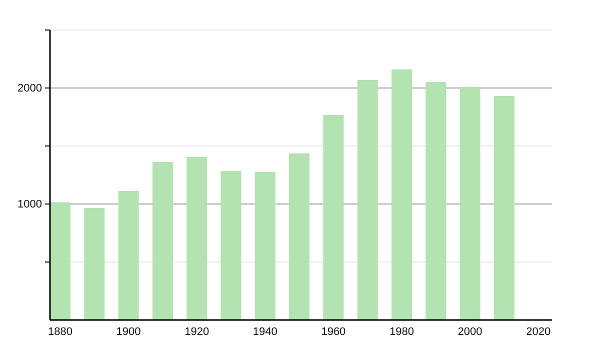  Describe the element at coordinates (60, 332) in the screenshot. I see `x-tick-label: 1880` at that location.